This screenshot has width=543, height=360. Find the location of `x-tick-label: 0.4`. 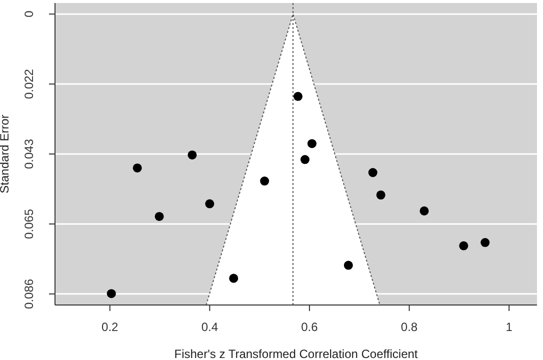

x-tick-label: 0.4 is located at coordinates (209, 327).